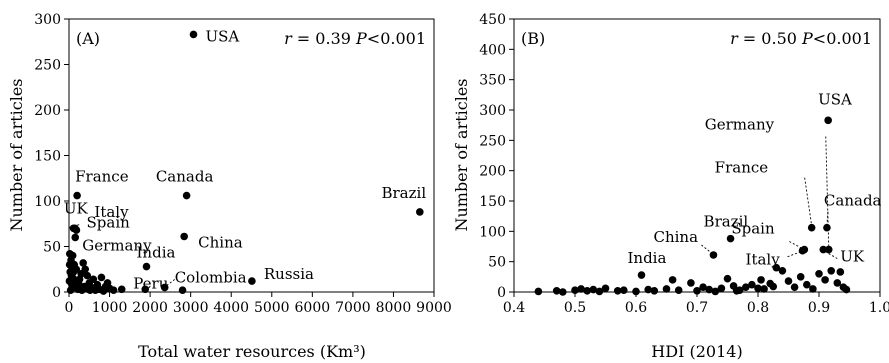 The height and width of the screenshot is (363, 889). I want to click on panel-b-leader-china, so click(706, 249).